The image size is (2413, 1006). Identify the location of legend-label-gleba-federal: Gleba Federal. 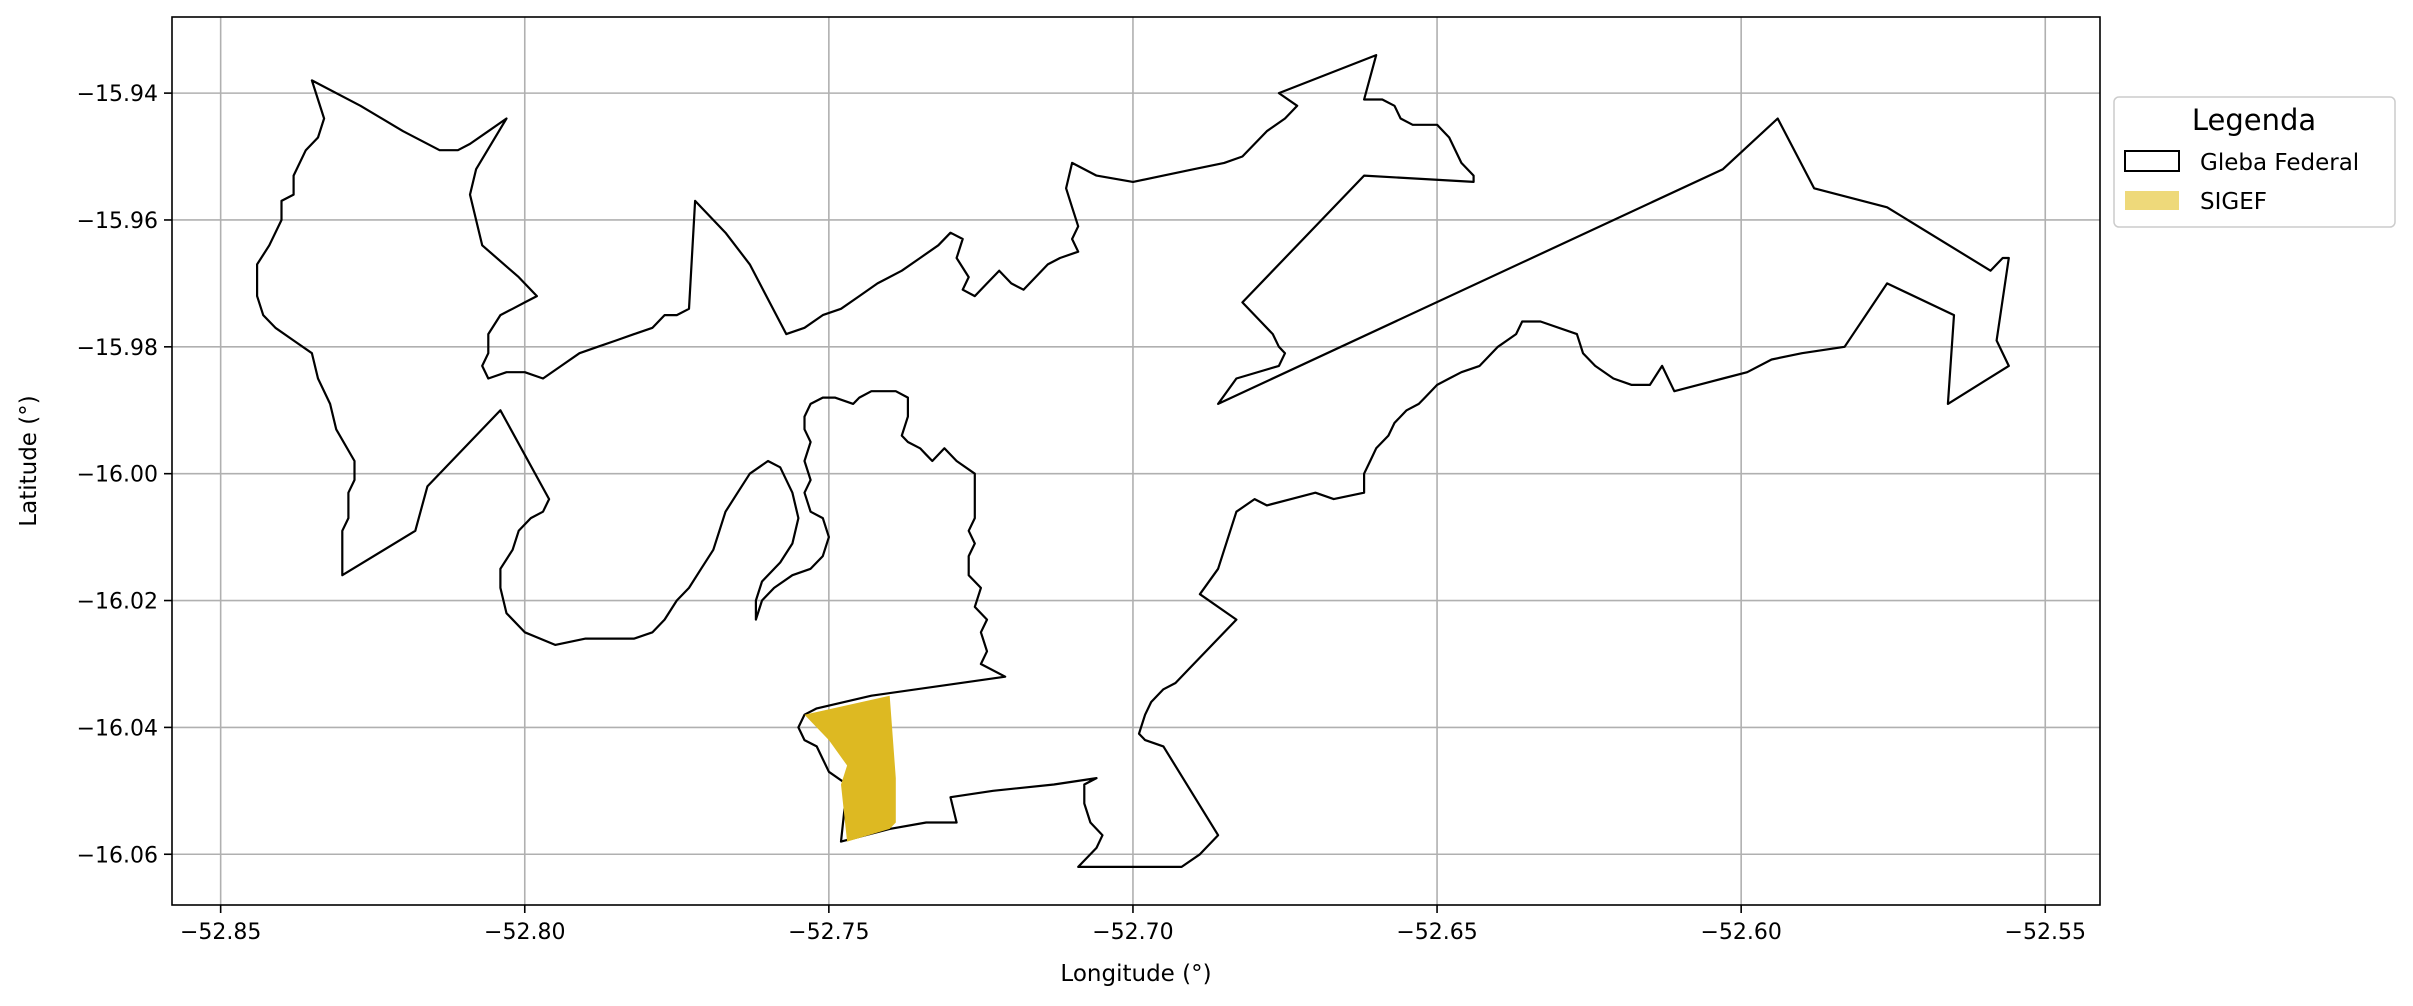
(2279, 163).